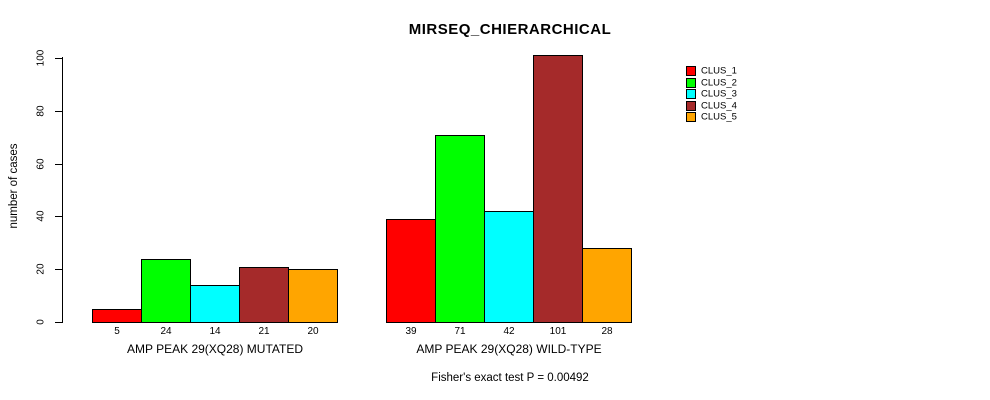  I want to click on bar-clus_5-group1, so click(313, 296).